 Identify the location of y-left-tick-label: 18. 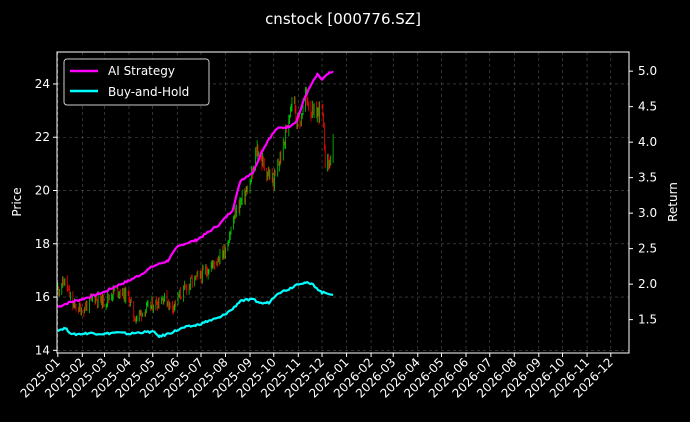
(42, 244).